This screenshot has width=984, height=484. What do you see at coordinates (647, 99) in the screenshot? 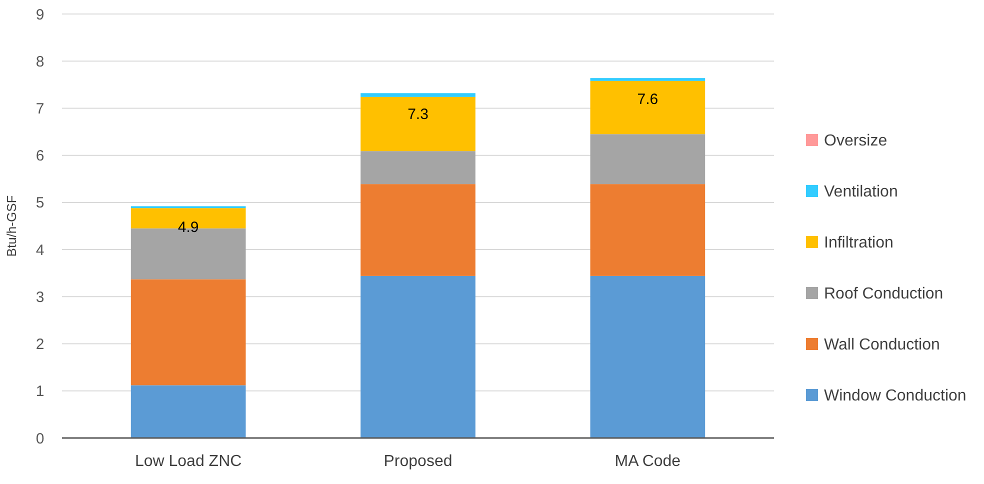
I see `total-label: 7.6` at bounding box center [647, 99].